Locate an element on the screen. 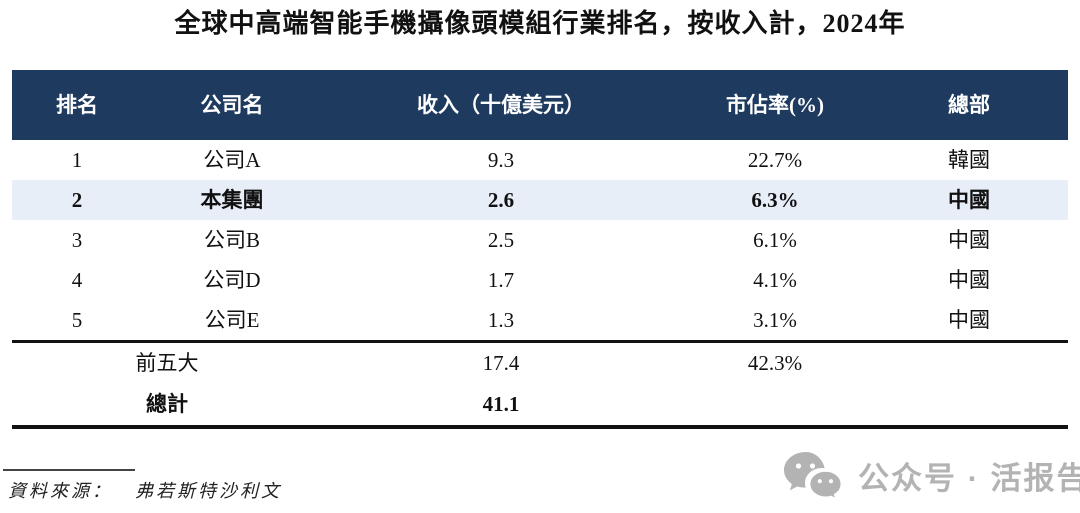 The image size is (1080, 513). source-name: 弗若斯特沙利文 is located at coordinates (208, 491).